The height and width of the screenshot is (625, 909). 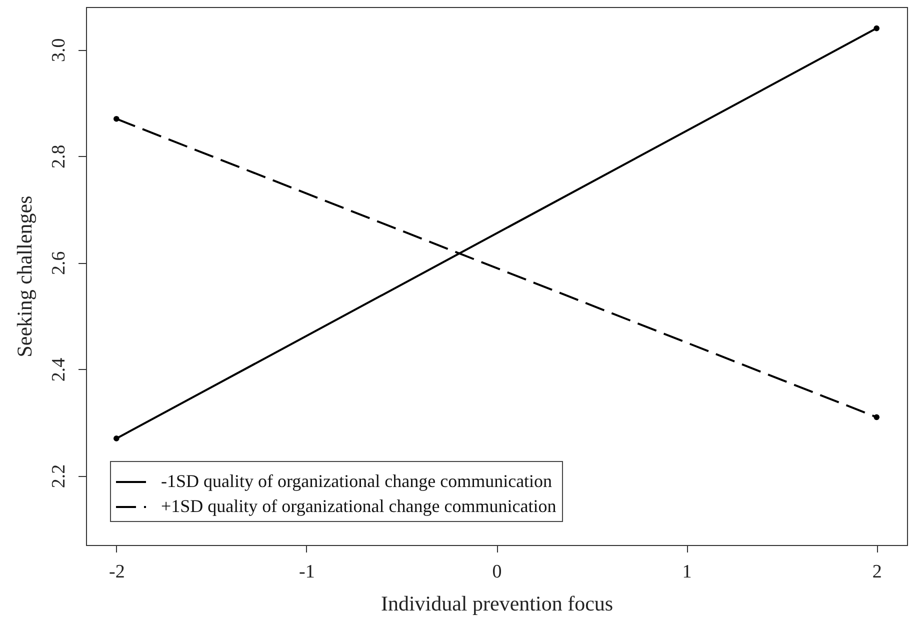 What do you see at coordinates (687, 572) in the screenshot?
I see `x-tick-label: 1` at bounding box center [687, 572].